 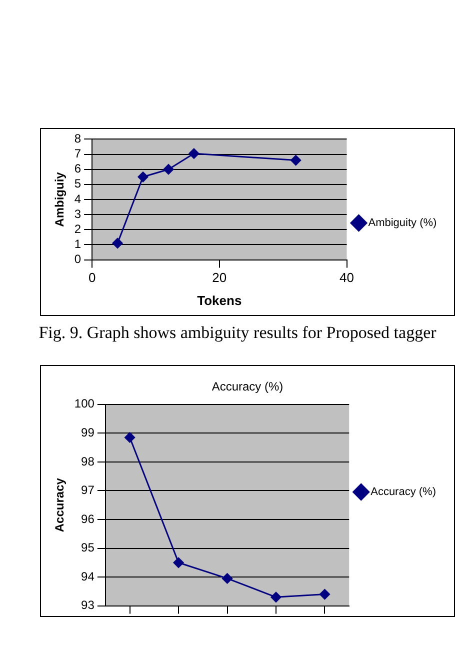 What do you see at coordinates (84, 403) in the screenshot?
I see `y-tick-label: 100` at bounding box center [84, 403].